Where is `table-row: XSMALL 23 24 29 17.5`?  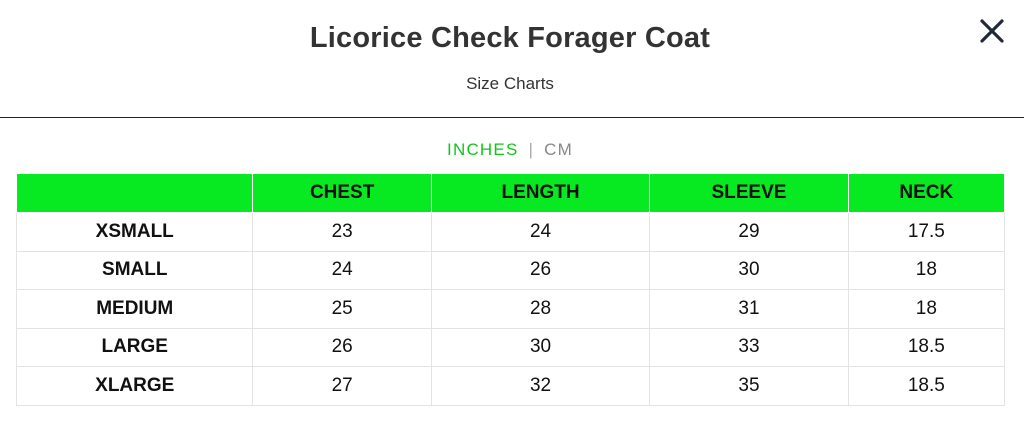
table-row: XSMALL 23 24 29 17.5 is located at coordinates (510, 232).